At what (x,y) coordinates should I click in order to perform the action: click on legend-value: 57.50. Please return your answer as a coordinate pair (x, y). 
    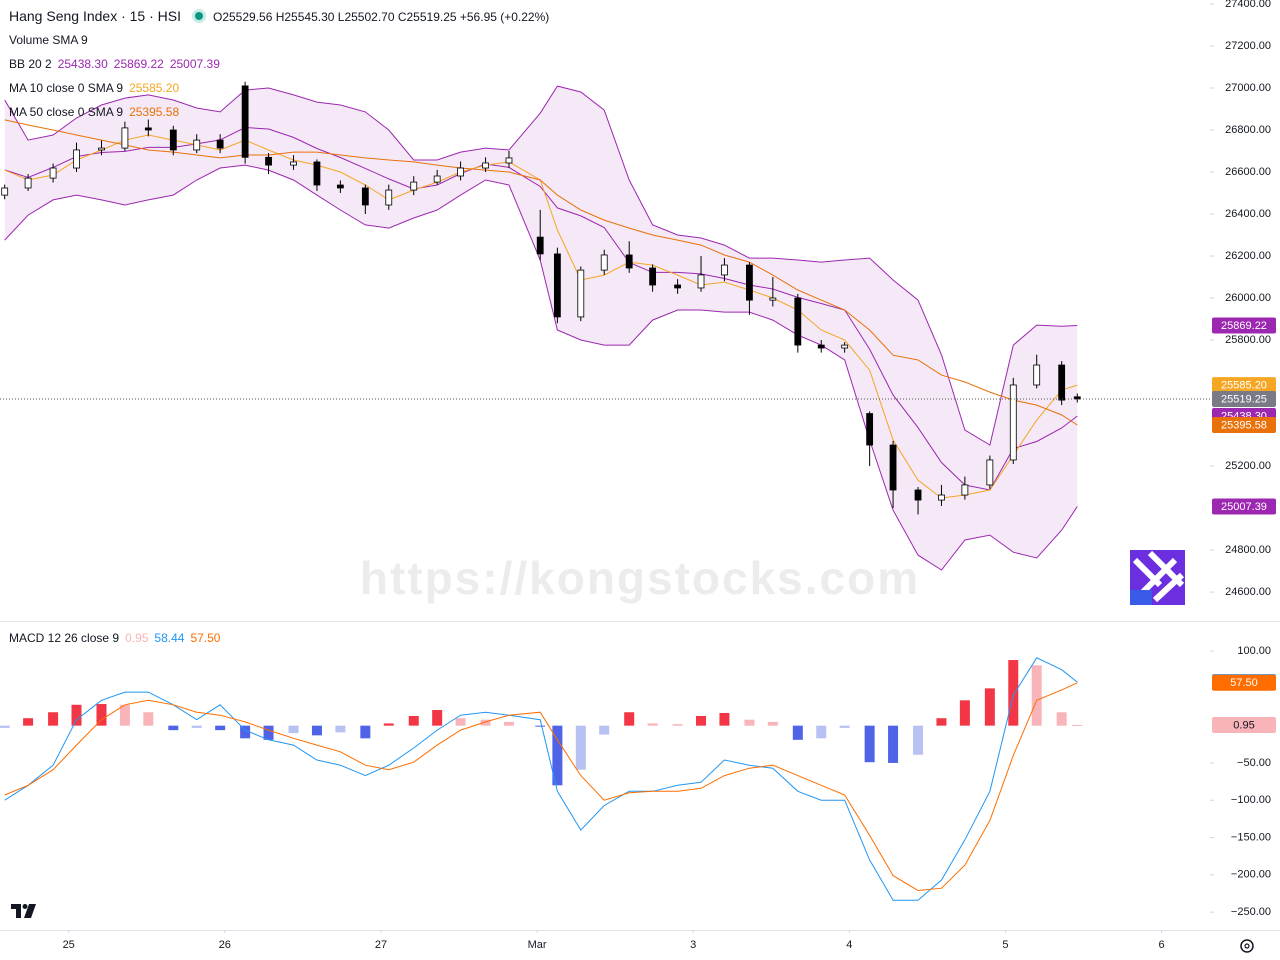
    Looking at the image, I should click on (205, 638).